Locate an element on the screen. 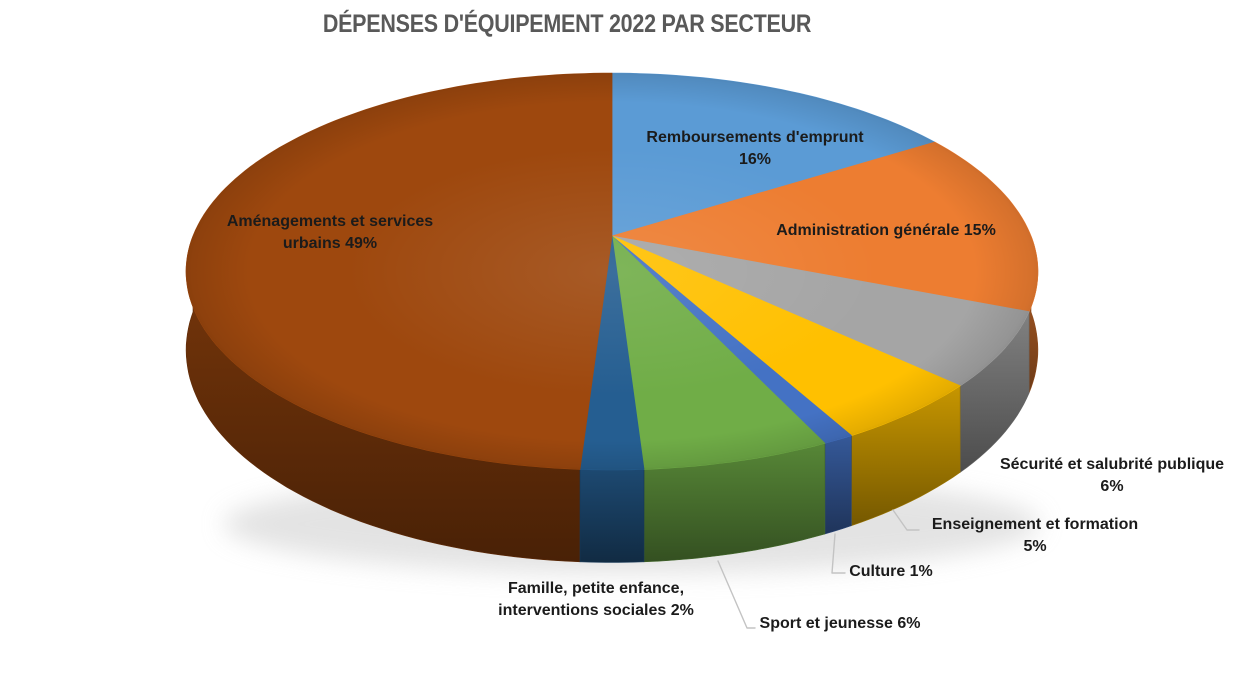 The image size is (1238, 675). slice-label-culture: Culture 1% is located at coordinates (891, 572).